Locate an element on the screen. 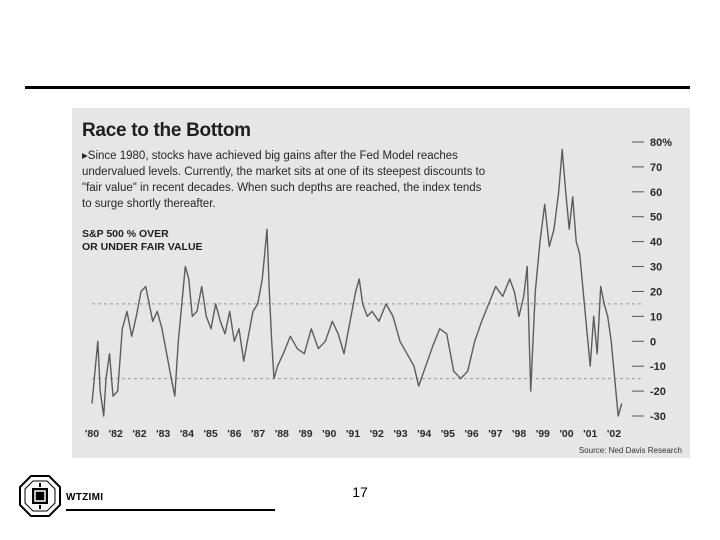 This screenshot has height=540, width=720. x-tick-label: '99 is located at coordinates (543, 434).